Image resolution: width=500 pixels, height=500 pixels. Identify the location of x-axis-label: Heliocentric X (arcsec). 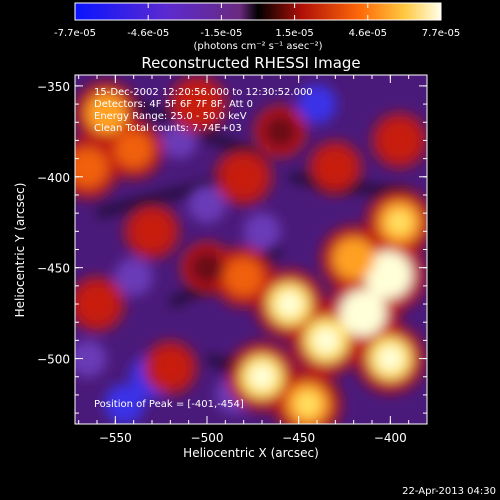
(251, 453).